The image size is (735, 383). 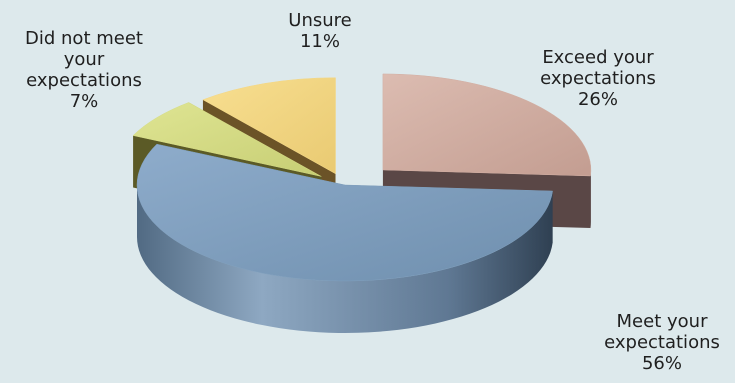 I want to click on pie-label-3-line-1: 11%, so click(x=320, y=41).